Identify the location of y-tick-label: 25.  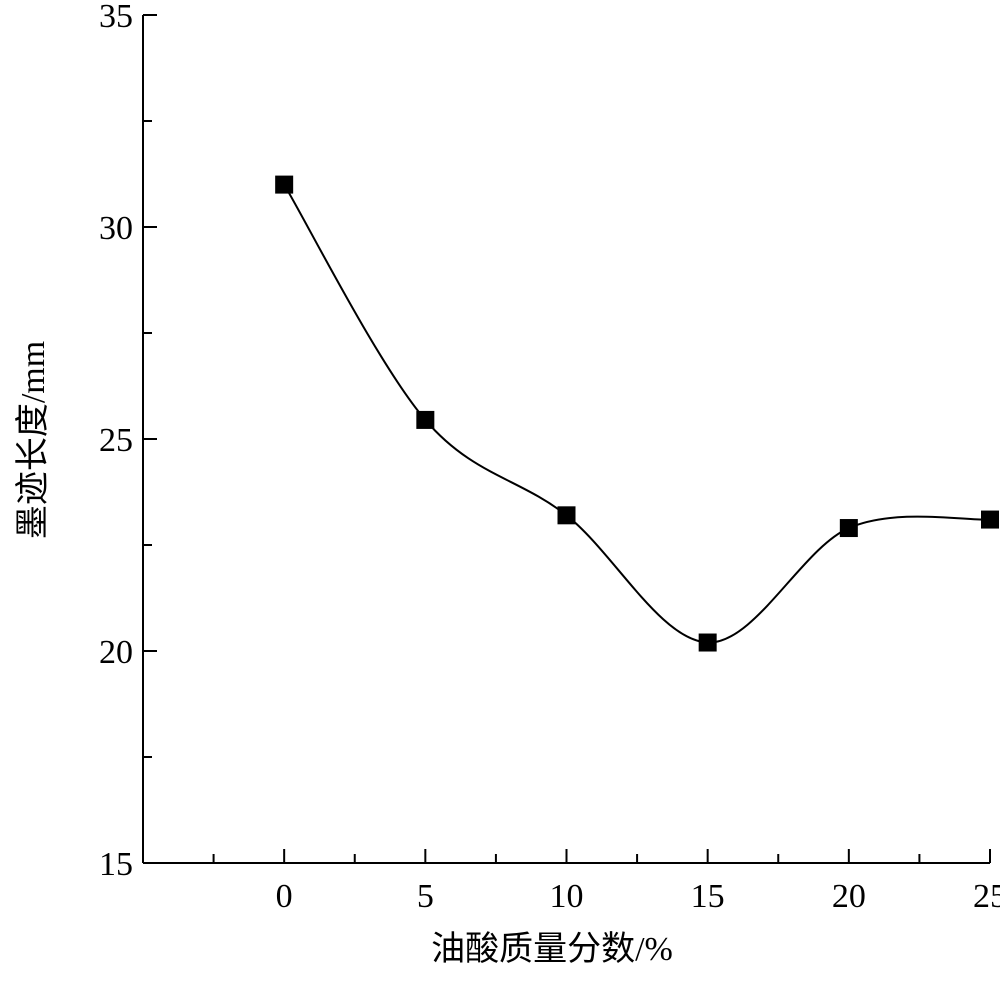
(116, 440).